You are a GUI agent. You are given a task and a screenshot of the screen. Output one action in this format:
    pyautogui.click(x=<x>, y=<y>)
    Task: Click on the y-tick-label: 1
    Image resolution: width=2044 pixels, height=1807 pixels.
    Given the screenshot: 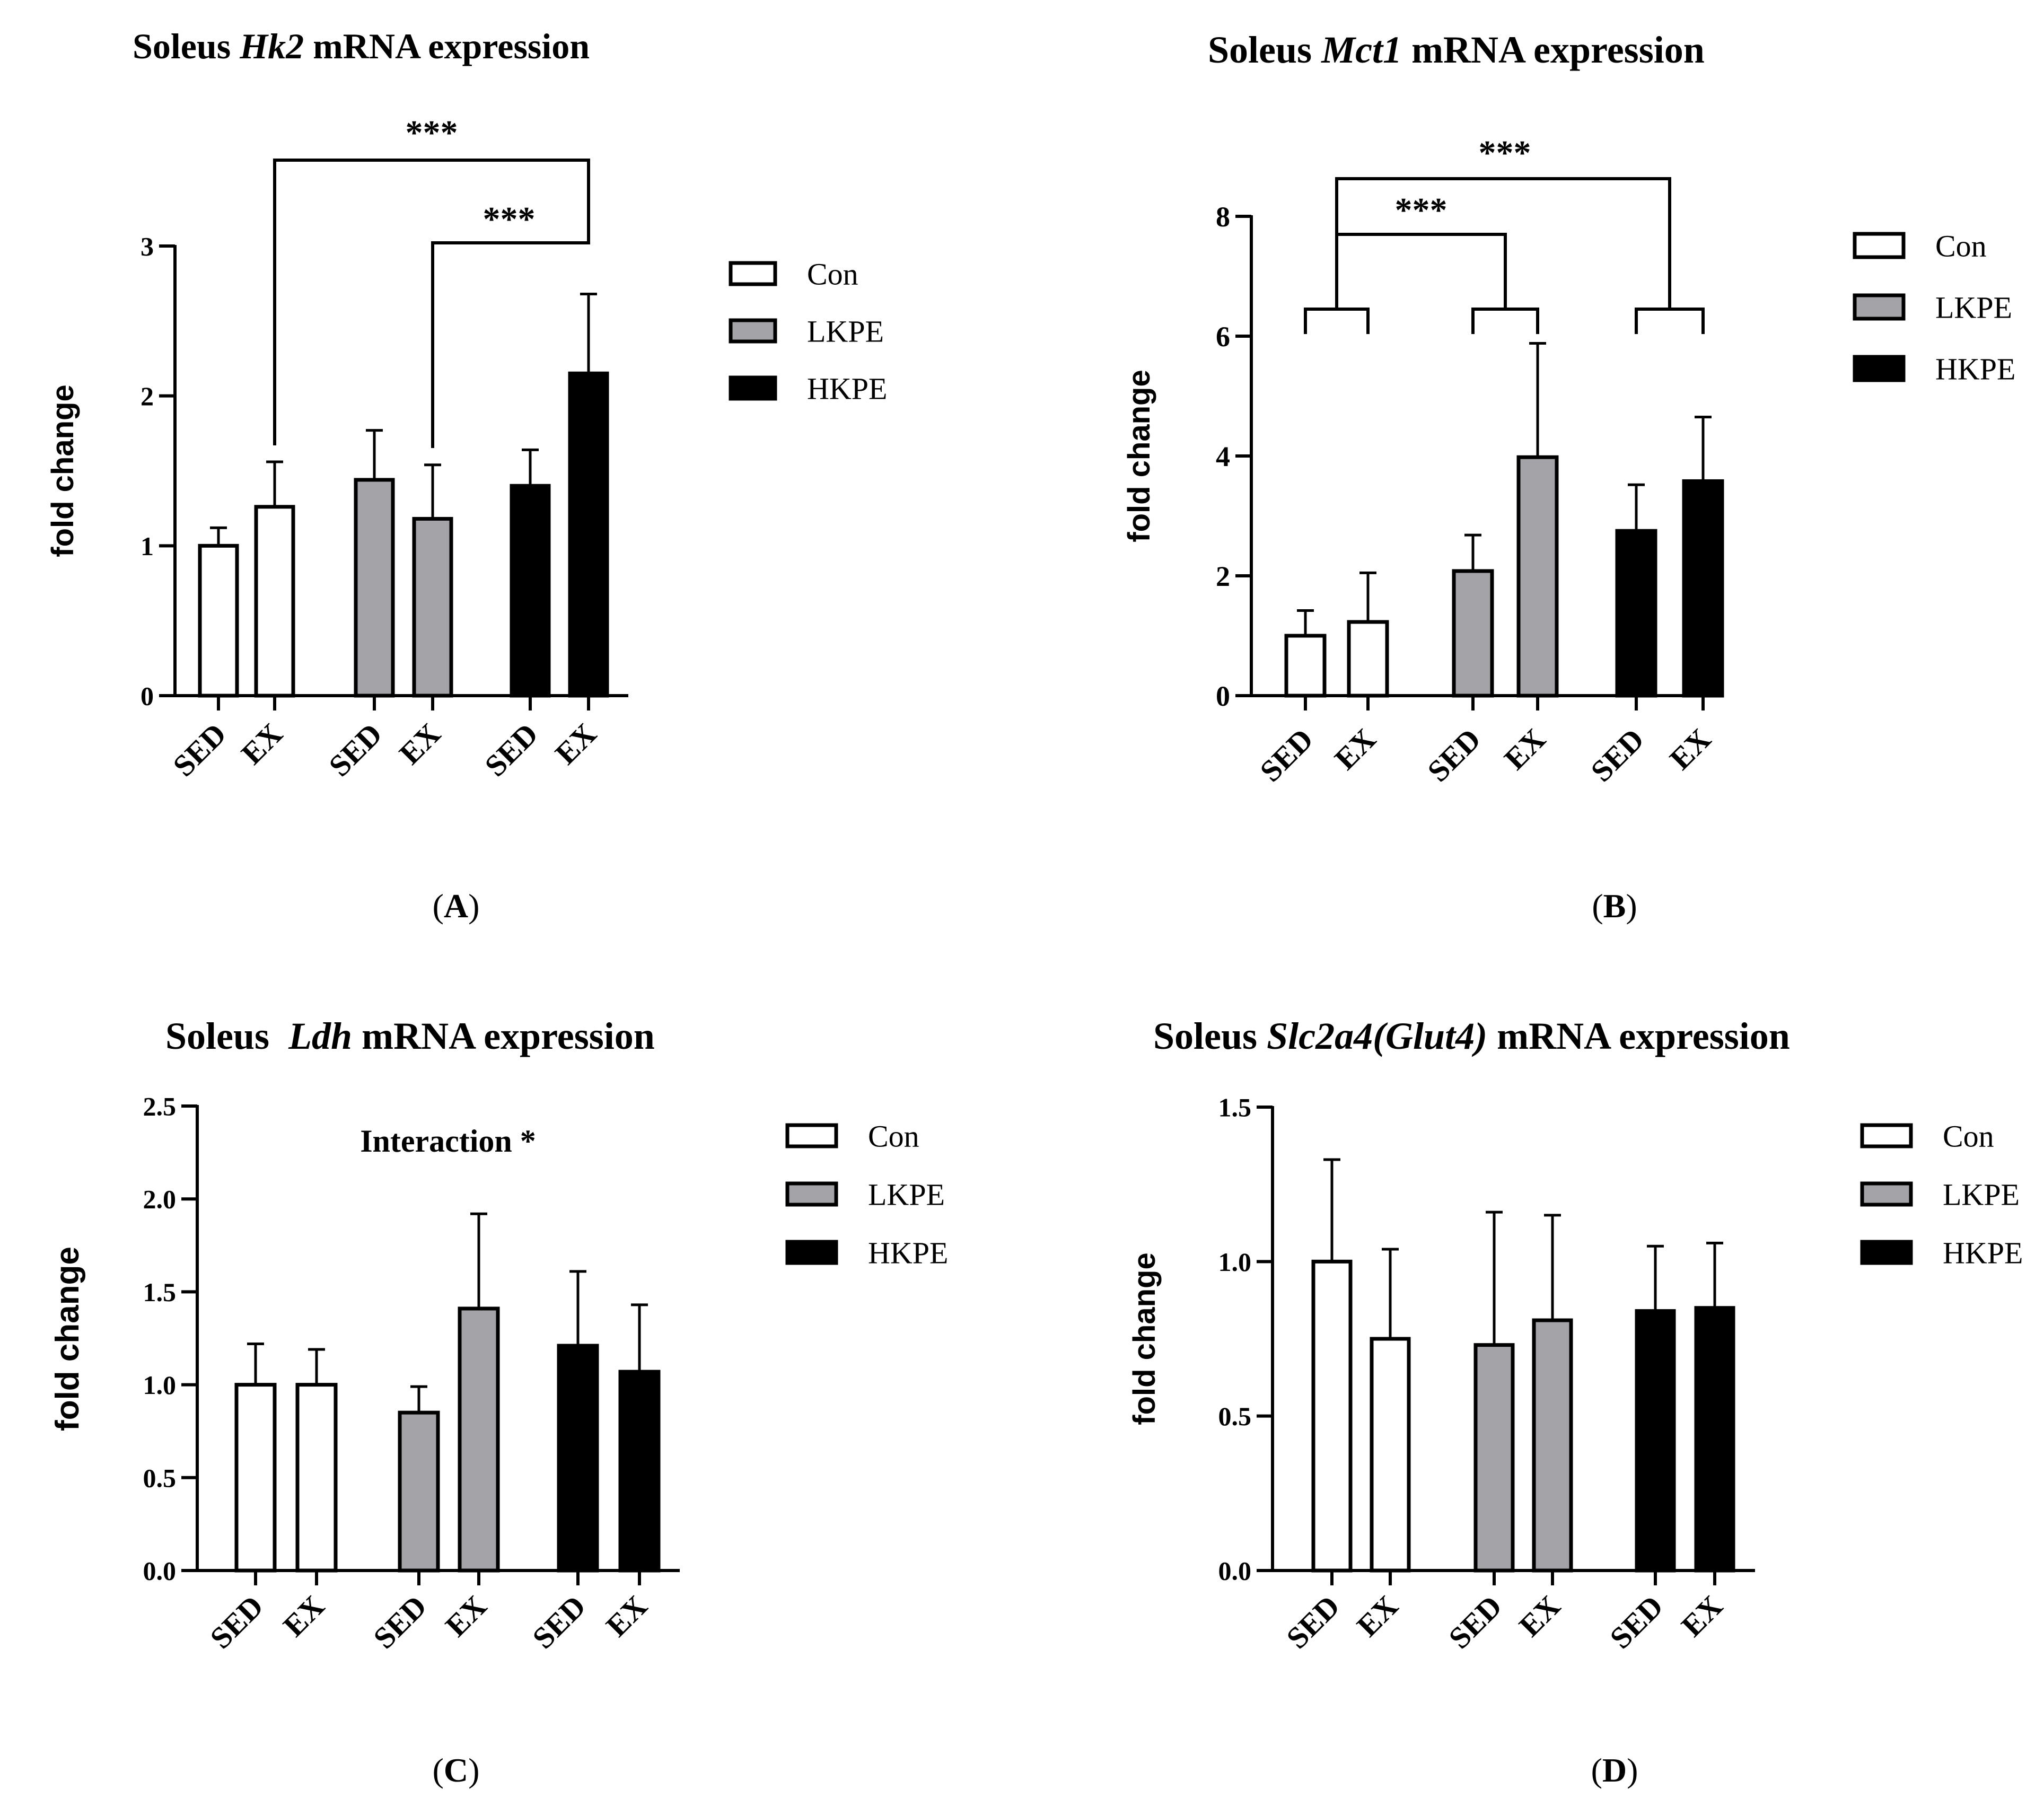 What is the action you would take?
    pyautogui.click(x=147, y=546)
    